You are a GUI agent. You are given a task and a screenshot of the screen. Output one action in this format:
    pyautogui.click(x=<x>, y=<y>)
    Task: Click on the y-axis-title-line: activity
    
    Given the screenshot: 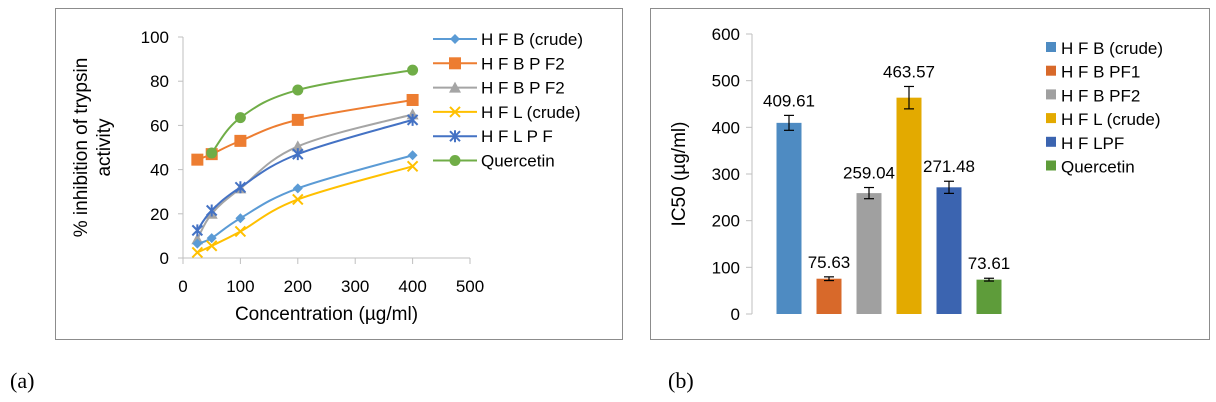 What is the action you would take?
    pyautogui.click(x=104, y=147)
    